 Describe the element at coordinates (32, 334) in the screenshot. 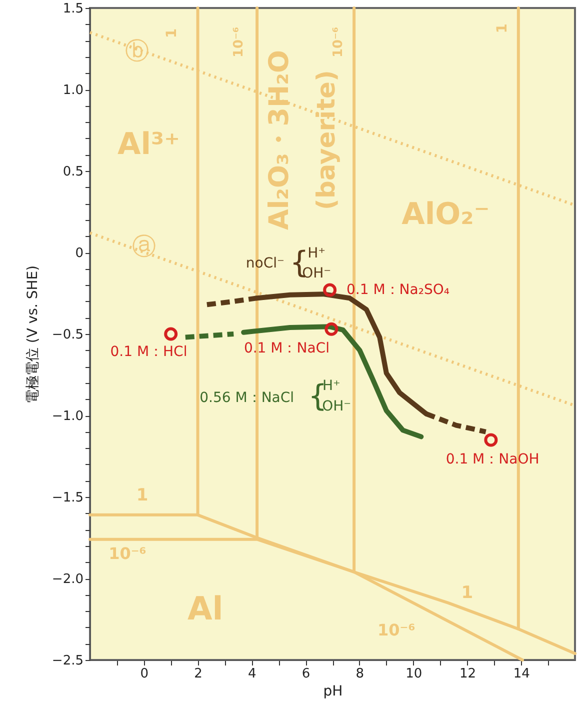

I see `y-axis-title: 電極電位 (V vs. SHE)` at that location.